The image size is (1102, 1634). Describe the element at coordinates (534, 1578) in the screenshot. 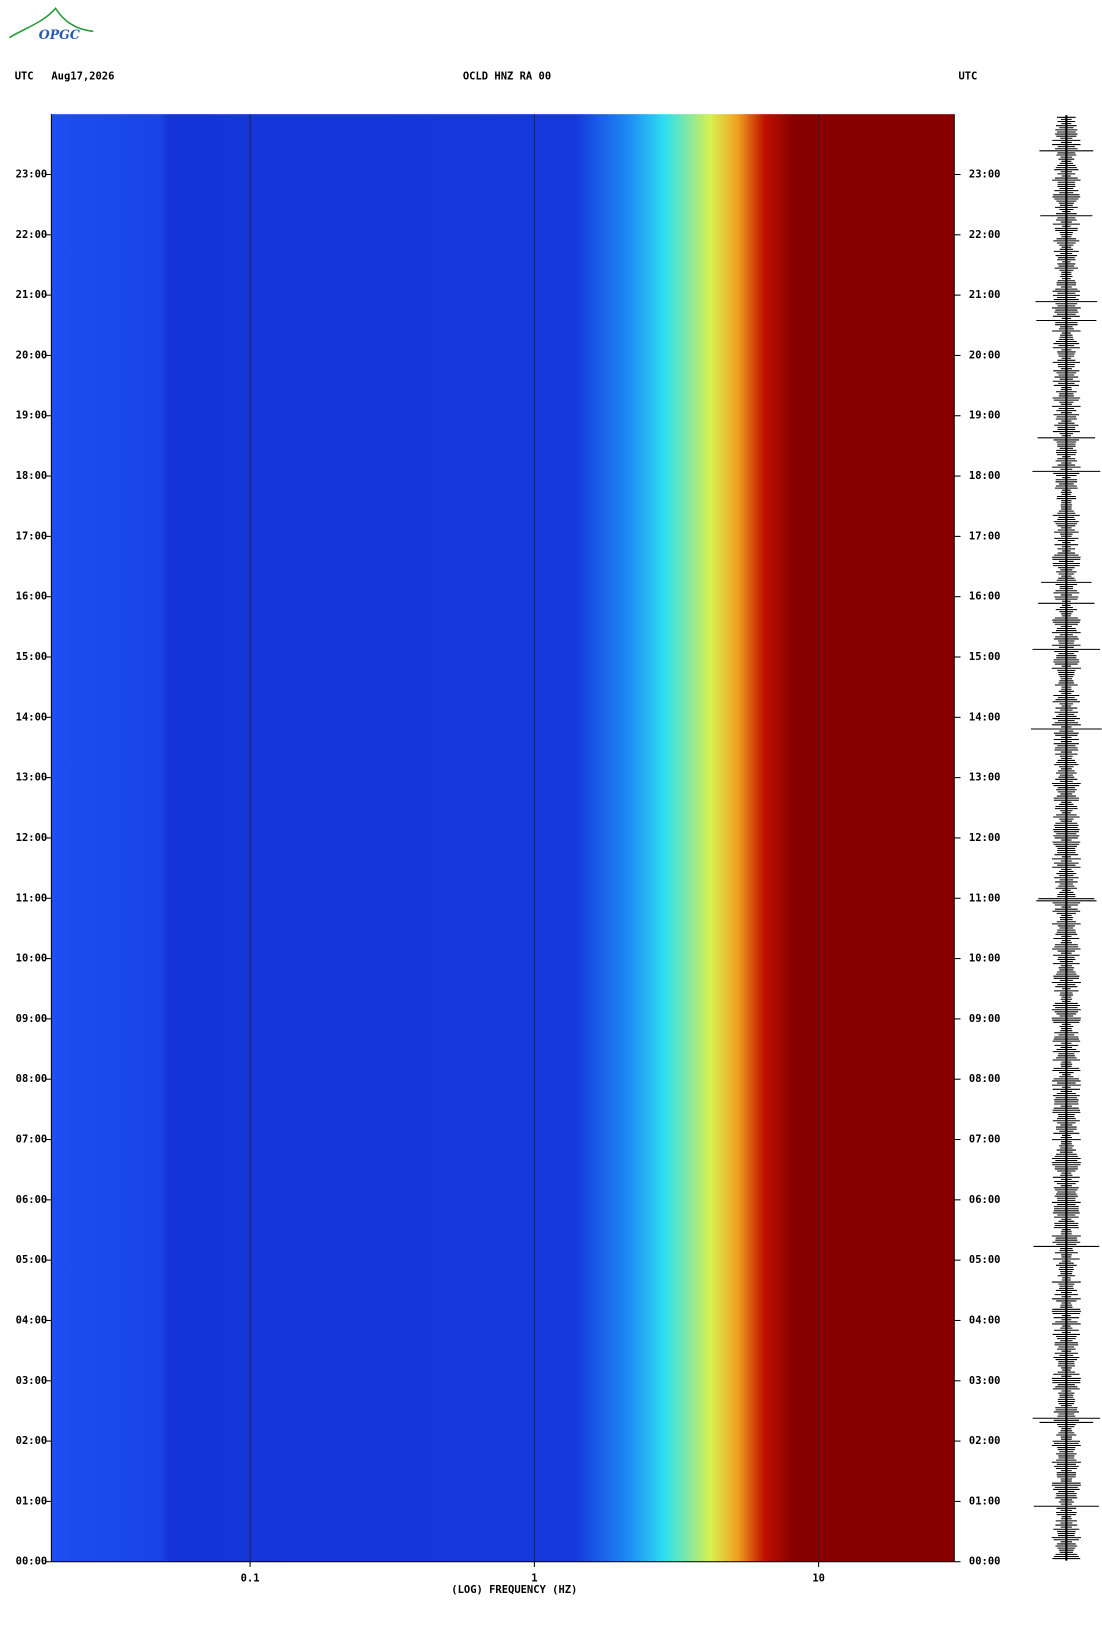

I see `x-tick-label: 1` at that location.